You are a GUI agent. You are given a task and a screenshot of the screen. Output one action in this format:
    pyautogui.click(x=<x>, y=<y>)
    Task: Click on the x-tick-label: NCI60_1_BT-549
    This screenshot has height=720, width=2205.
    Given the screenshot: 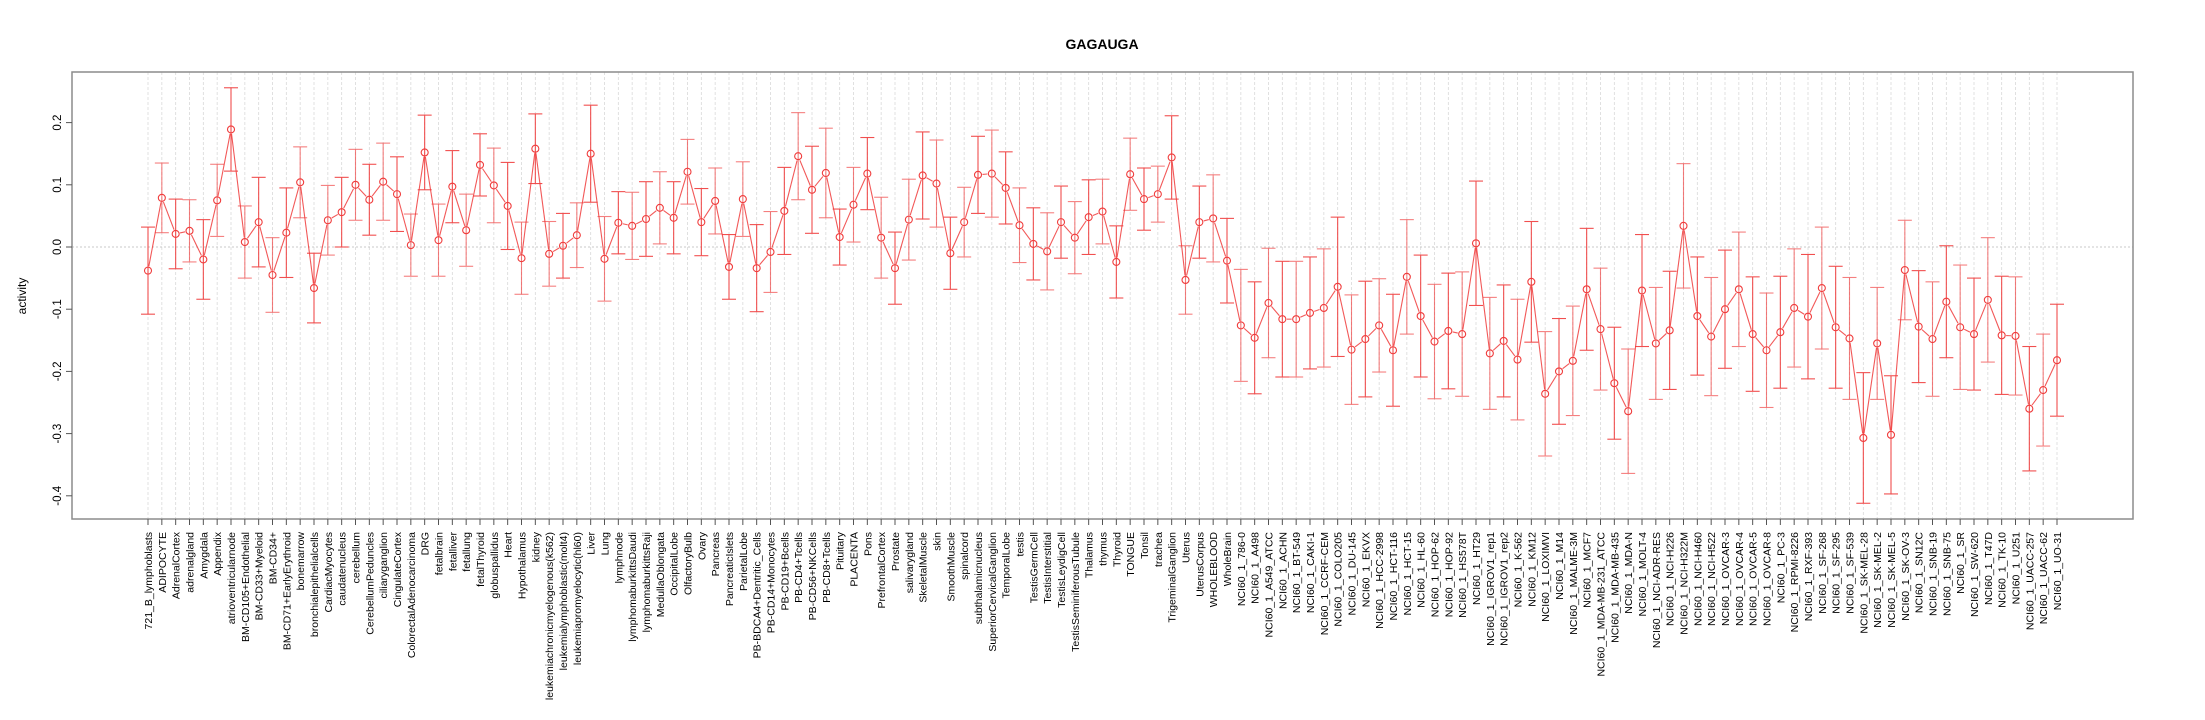 What is the action you would take?
    pyautogui.click(x=1297, y=572)
    